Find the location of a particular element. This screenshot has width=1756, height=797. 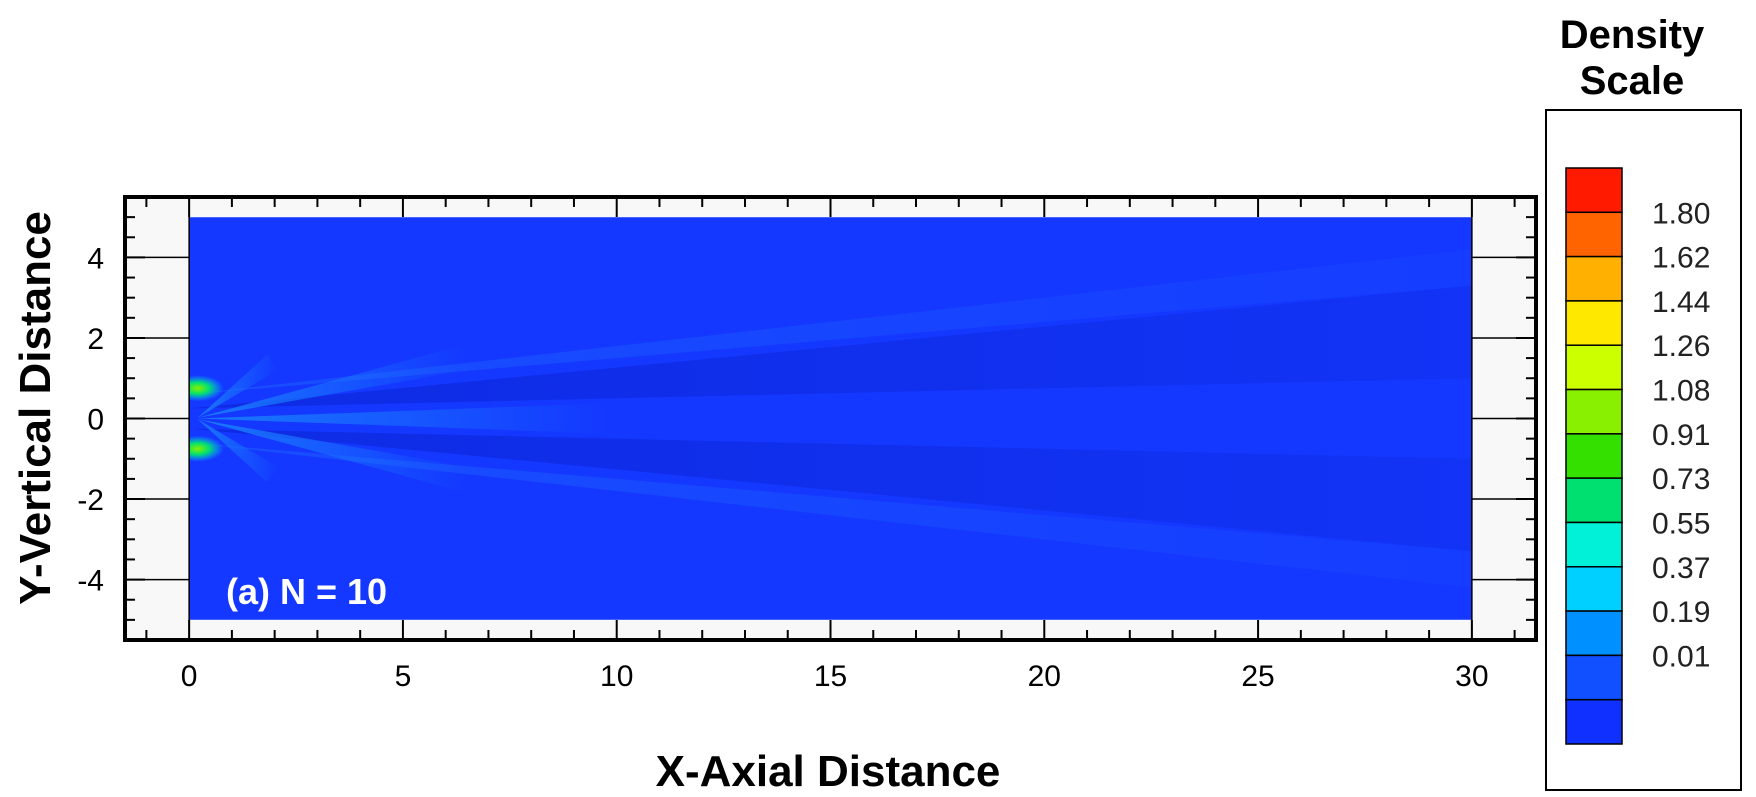

legend-level-label: 0.55 is located at coordinates (1681, 523).